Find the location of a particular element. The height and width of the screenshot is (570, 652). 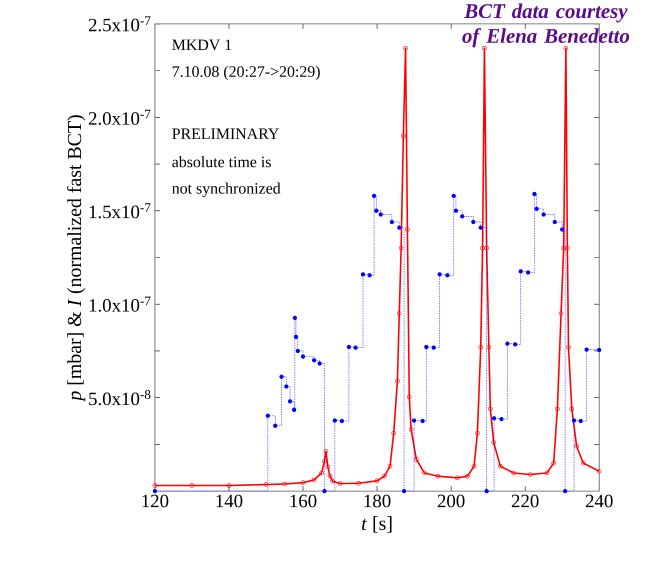

x-tick-label: 200 is located at coordinates (451, 501).